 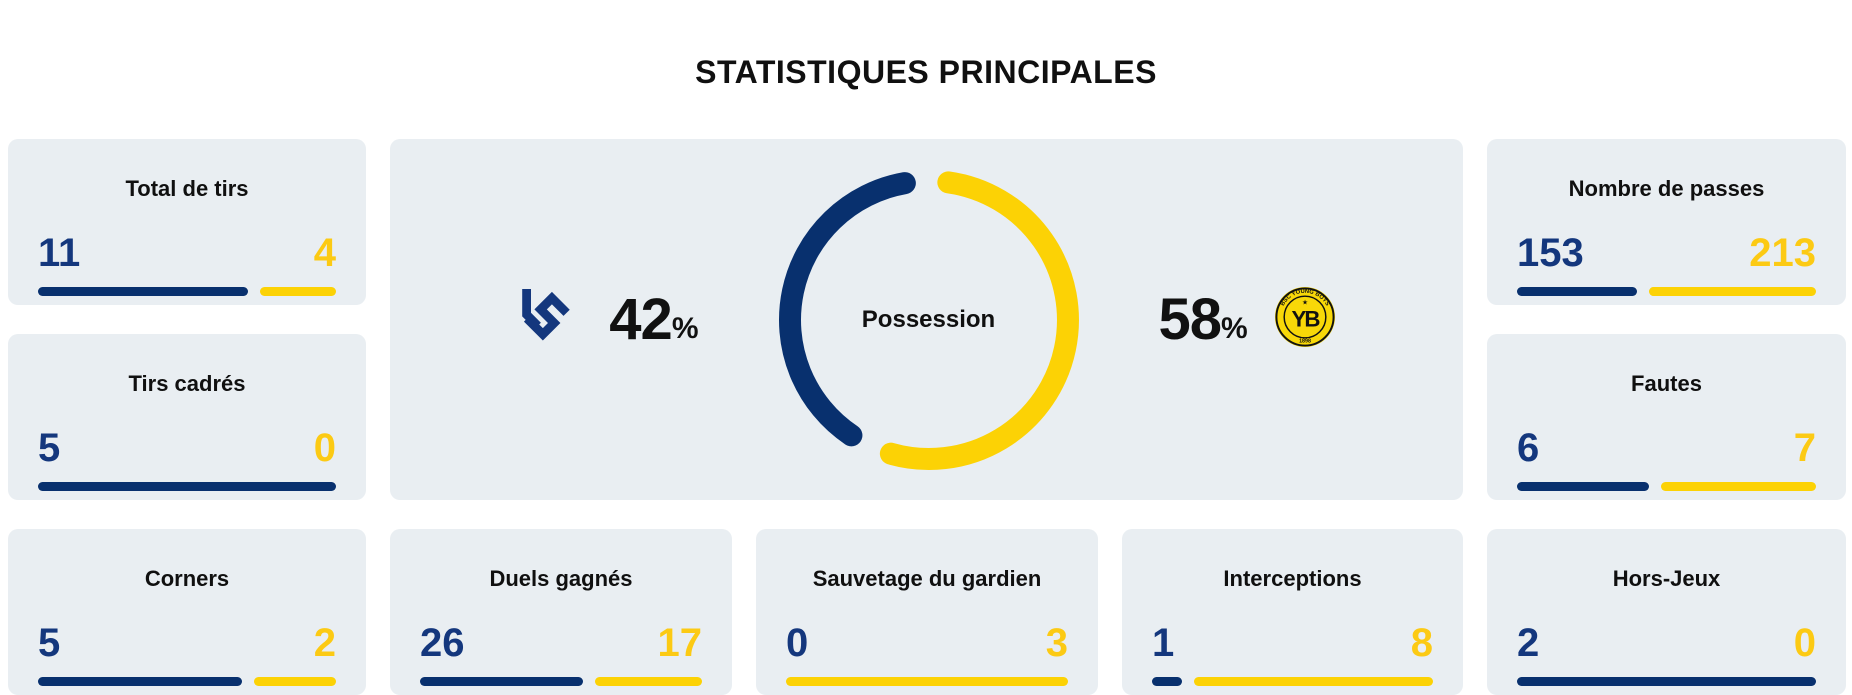 What do you see at coordinates (187, 383) in the screenshot?
I see `stat-label: Tirs cadrés` at bounding box center [187, 383].